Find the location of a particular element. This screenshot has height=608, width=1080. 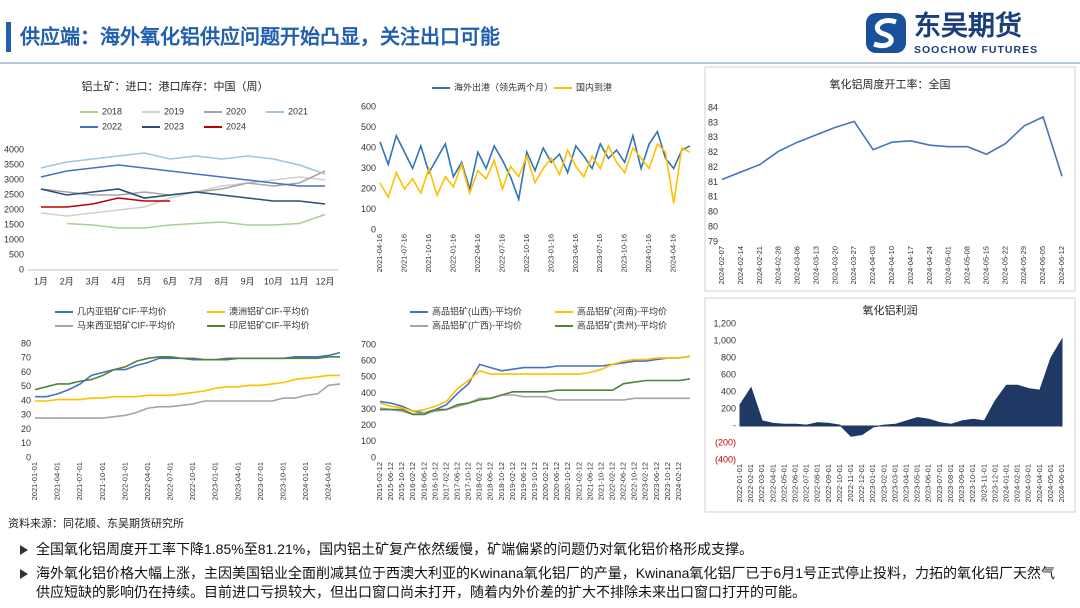

x-tick-label: 2024-05-22 is located at coordinates (1004, 265).